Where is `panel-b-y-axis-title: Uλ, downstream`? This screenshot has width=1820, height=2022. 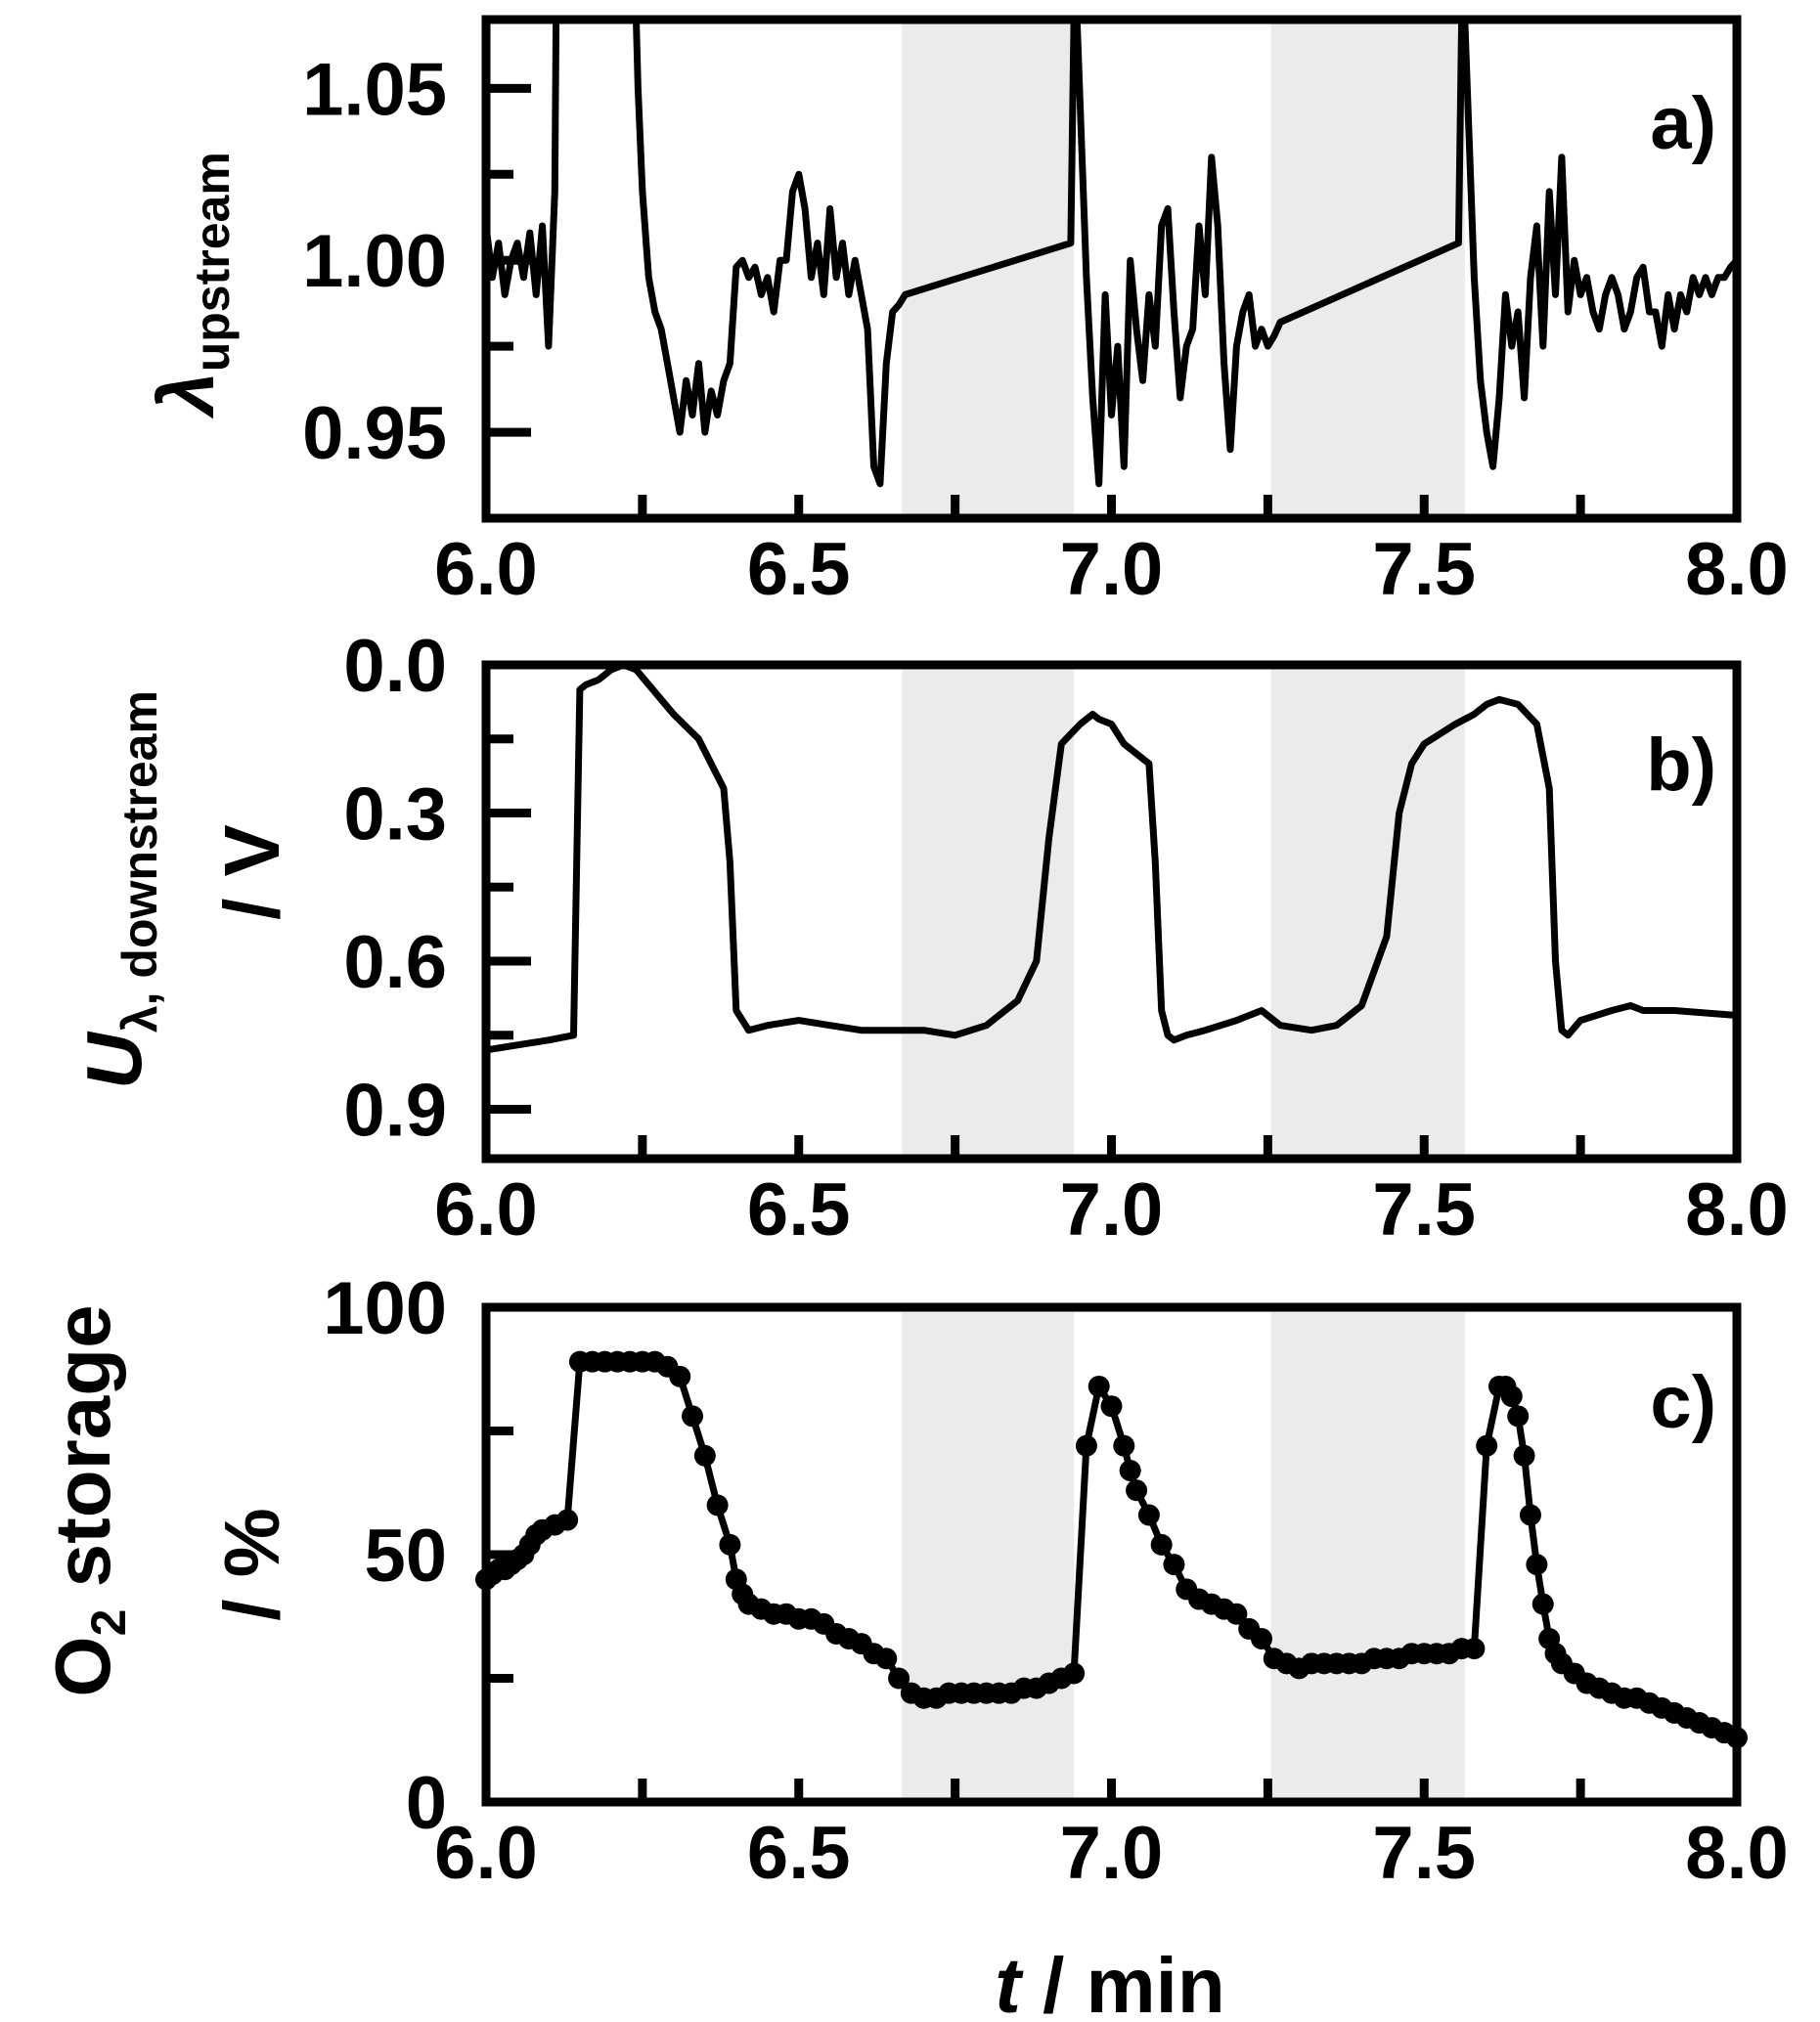 panel-b-y-axis-title: Uλ, downstream is located at coordinates (118, 889).